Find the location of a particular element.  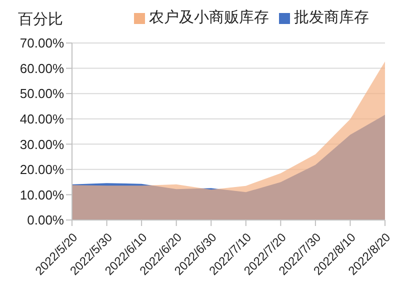

y-axis-title: 百分比 is located at coordinates (40, 19).